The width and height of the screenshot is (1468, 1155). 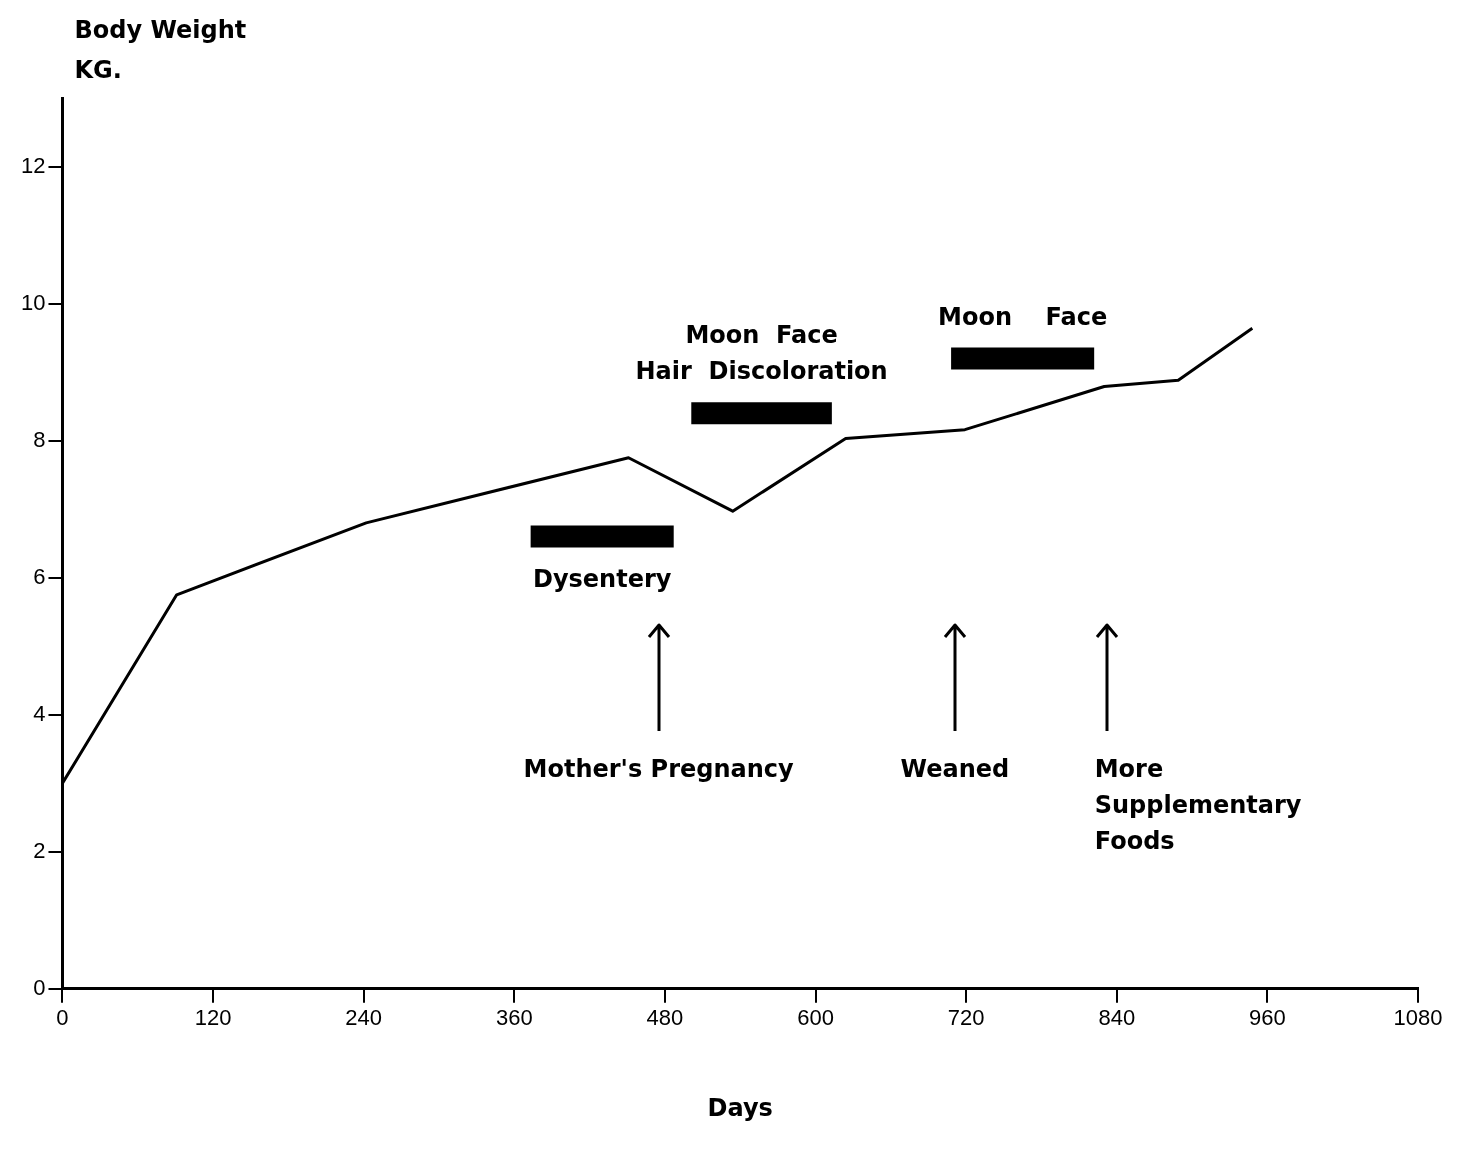 I want to click on ref-line-label: Mother's Pregnancy, so click(x=659, y=768).